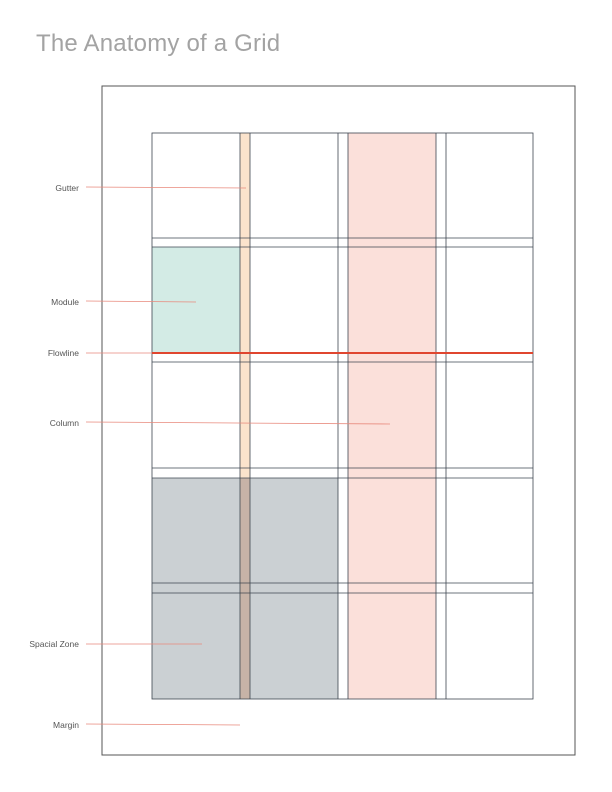 The height and width of the screenshot is (792, 612). I want to click on spacial-zone-label: Spacial Zone, so click(54, 644).